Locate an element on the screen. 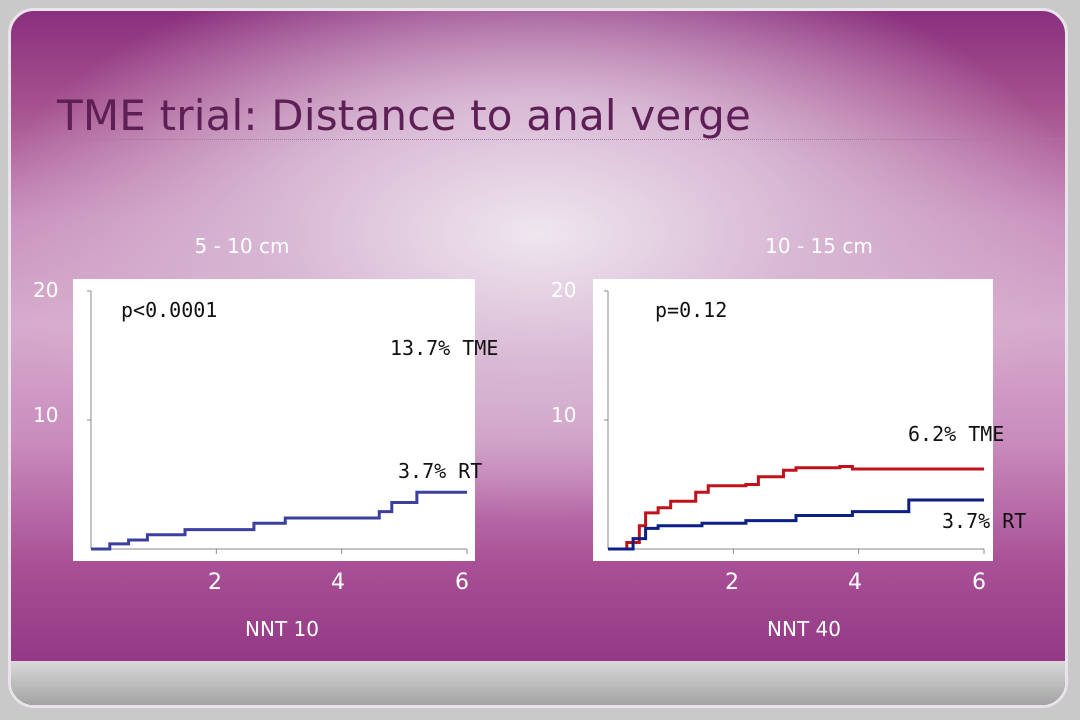  left-series is located at coordinates (279, 520).